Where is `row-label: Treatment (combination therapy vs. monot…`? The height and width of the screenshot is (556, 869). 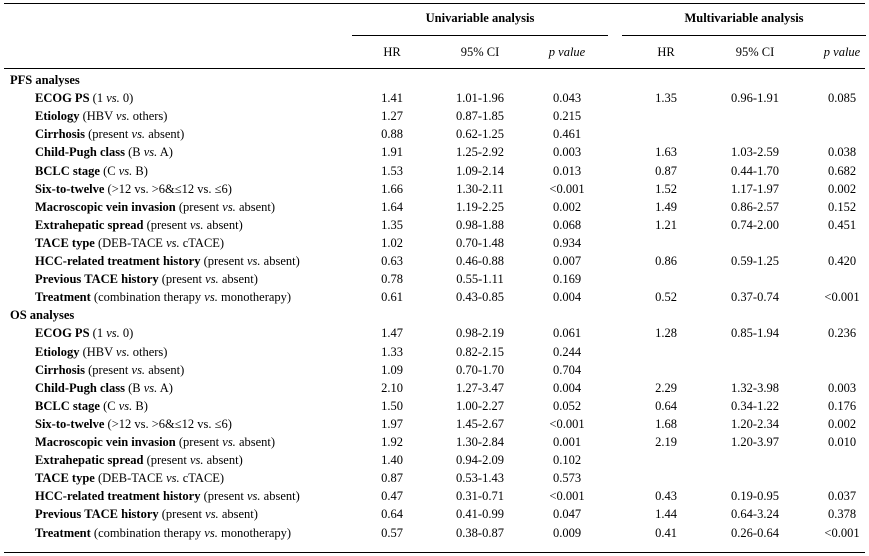 row-label: Treatment (combination therapy vs. monot… is located at coordinates (163, 297).